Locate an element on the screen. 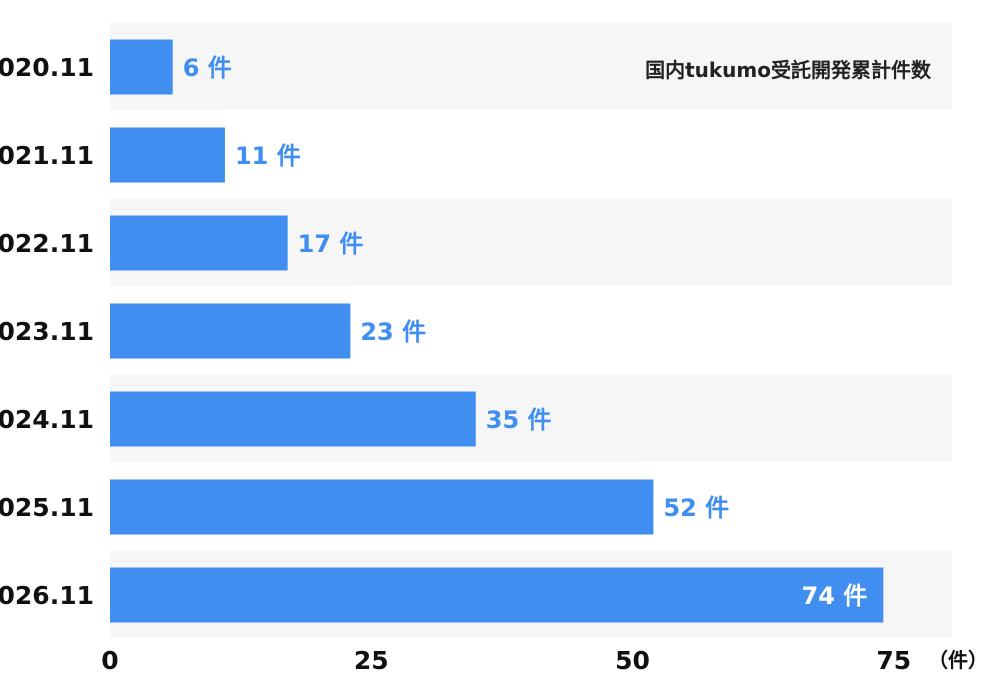 Image resolution: width=1000 pixels, height=695 pixels. value-label: 35 件 is located at coordinates (519, 420).